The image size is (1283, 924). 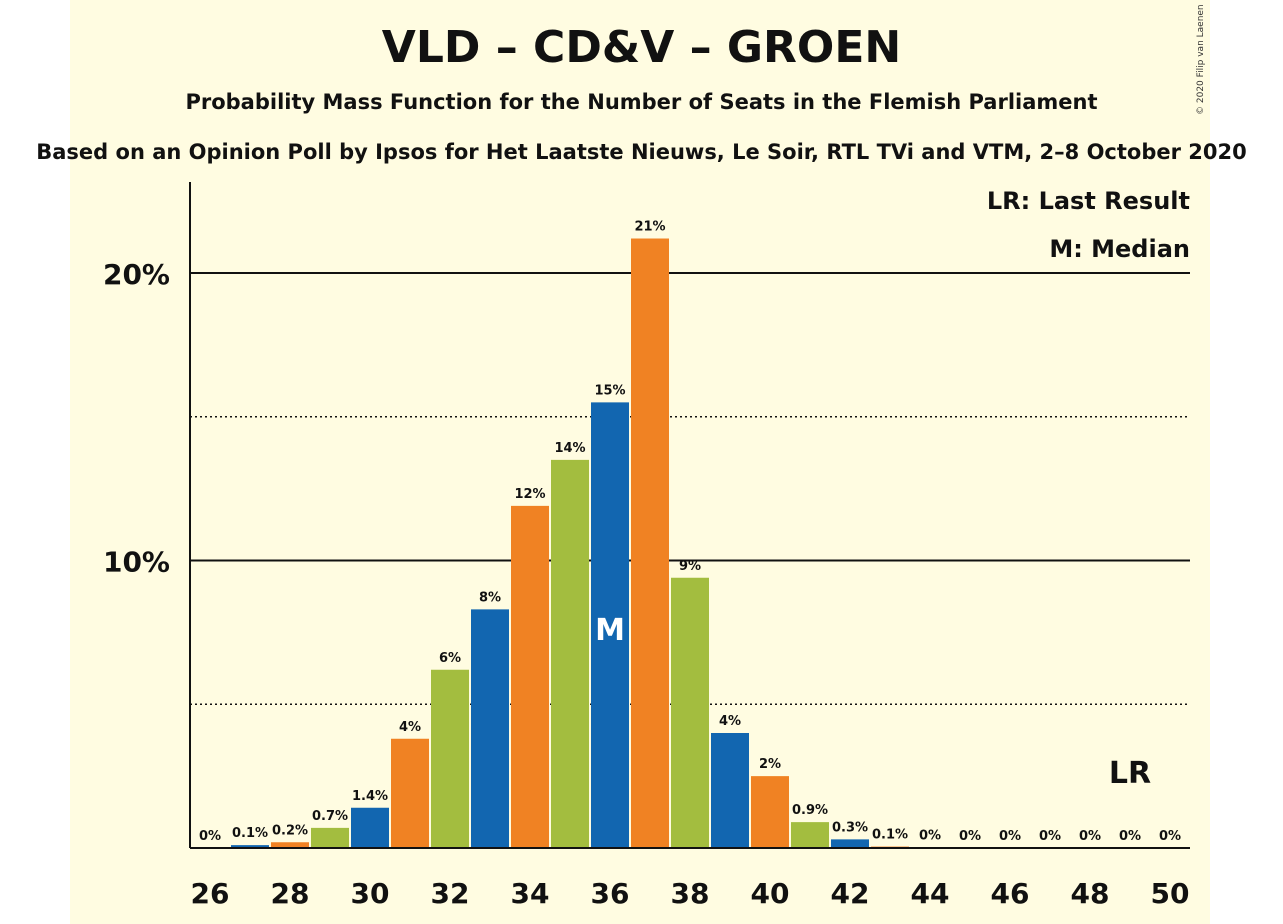 I want to click on legend-median: M: Median, so click(x=1119, y=249).